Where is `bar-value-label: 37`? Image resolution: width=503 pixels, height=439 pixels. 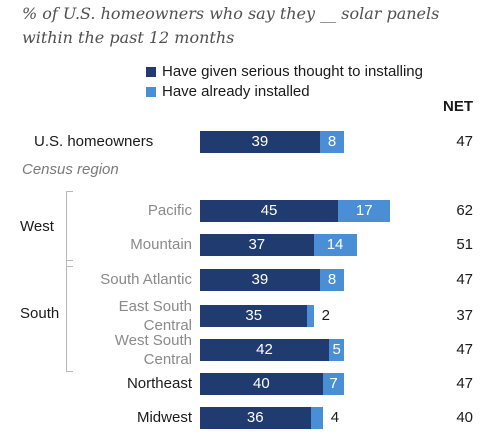 bar-value-label: 37 is located at coordinates (257, 244).